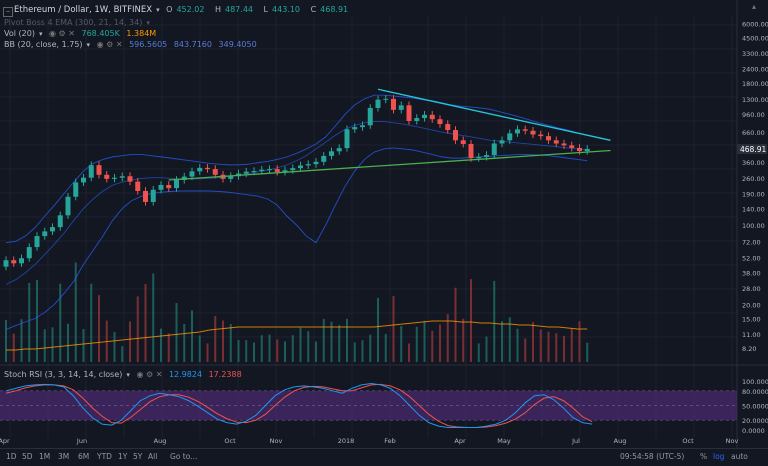 The height and width of the screenshot is (466, 768). I want to click on auto-scale-button: auto, so click(739, 456).